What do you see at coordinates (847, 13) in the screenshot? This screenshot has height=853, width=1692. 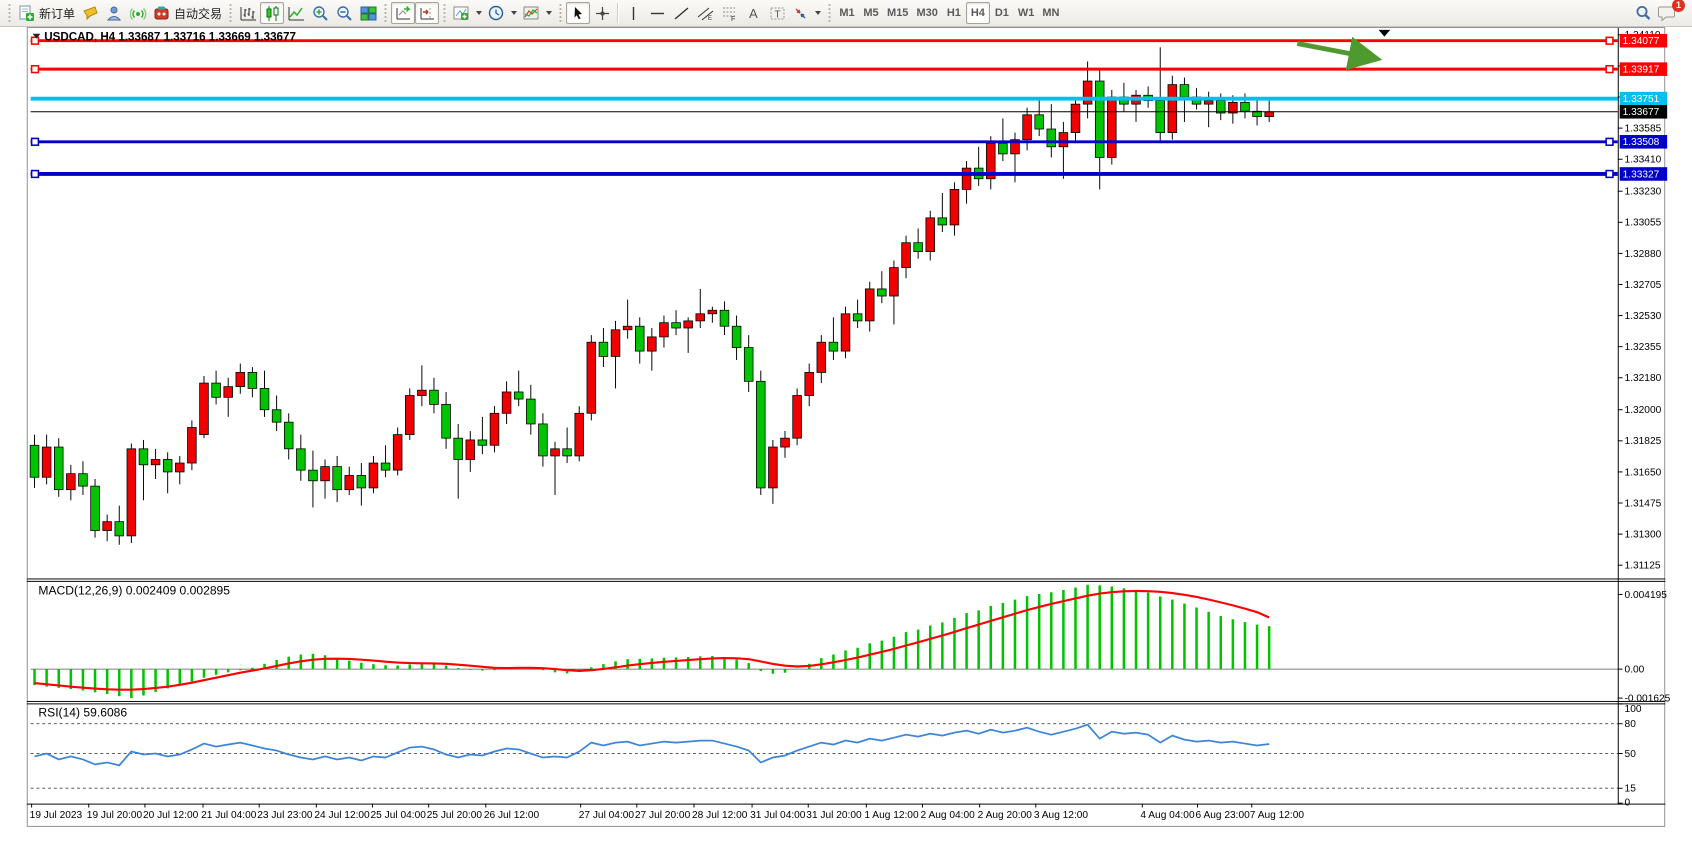 I see `timeframe-m1-button: M1` at bounding box center [847, 13].